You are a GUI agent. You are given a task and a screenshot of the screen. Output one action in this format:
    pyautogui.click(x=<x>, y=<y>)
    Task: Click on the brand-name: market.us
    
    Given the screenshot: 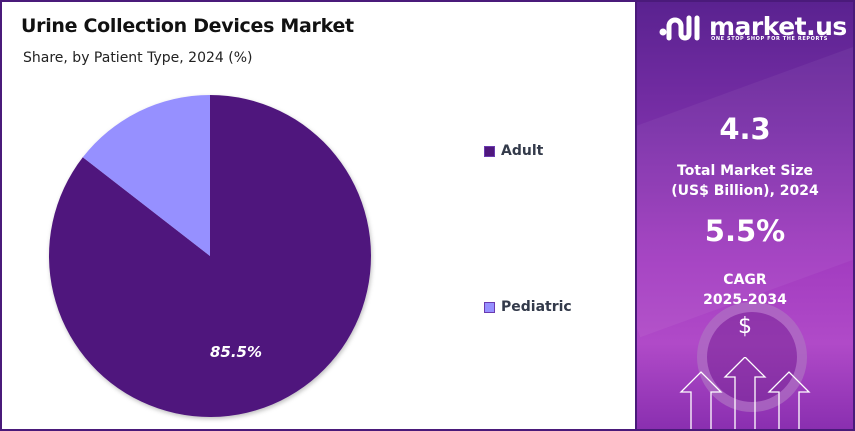 What is the action you would take?
    pyautogui.click(x=778, y=26)
    